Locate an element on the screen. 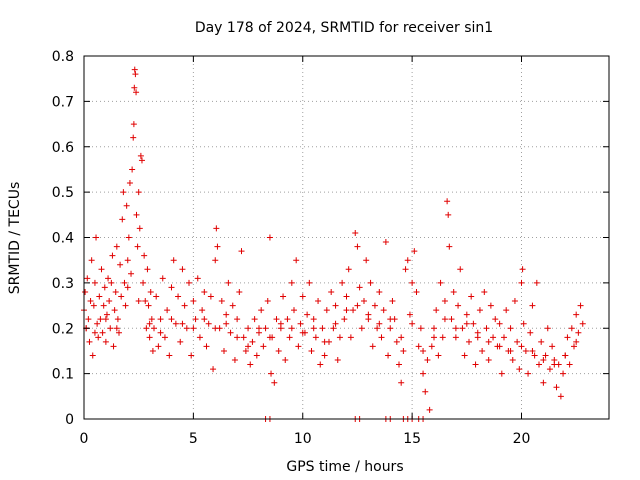 Image resolution: width=640 pixels, height=480 pixels. y-tick-label: 0.3 is located at coordinates (63, 284).